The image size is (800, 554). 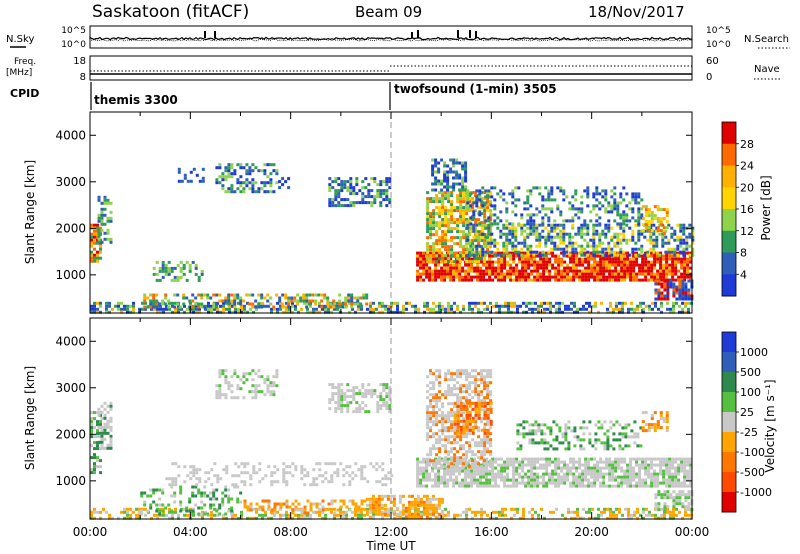 What do you see at coordinates (394, 69) in the screenshot?
I see `freq-panel: Freq. [MHz] 18 8 60 0 Nave` at bounding box center [394, 69].